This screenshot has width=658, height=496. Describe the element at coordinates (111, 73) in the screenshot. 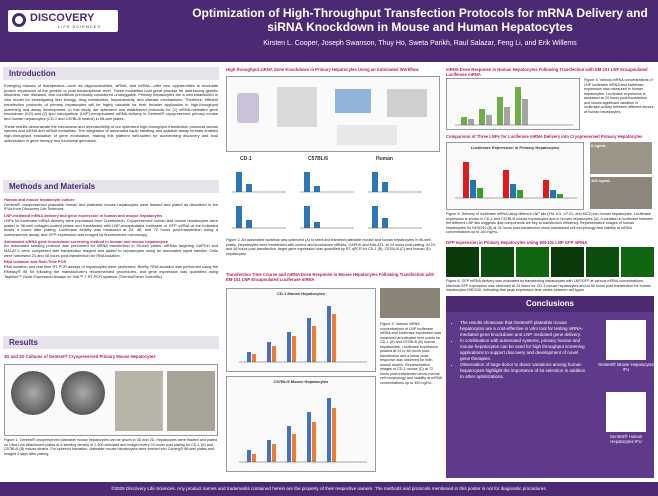

I see `section-heading: Introduction` at that location.